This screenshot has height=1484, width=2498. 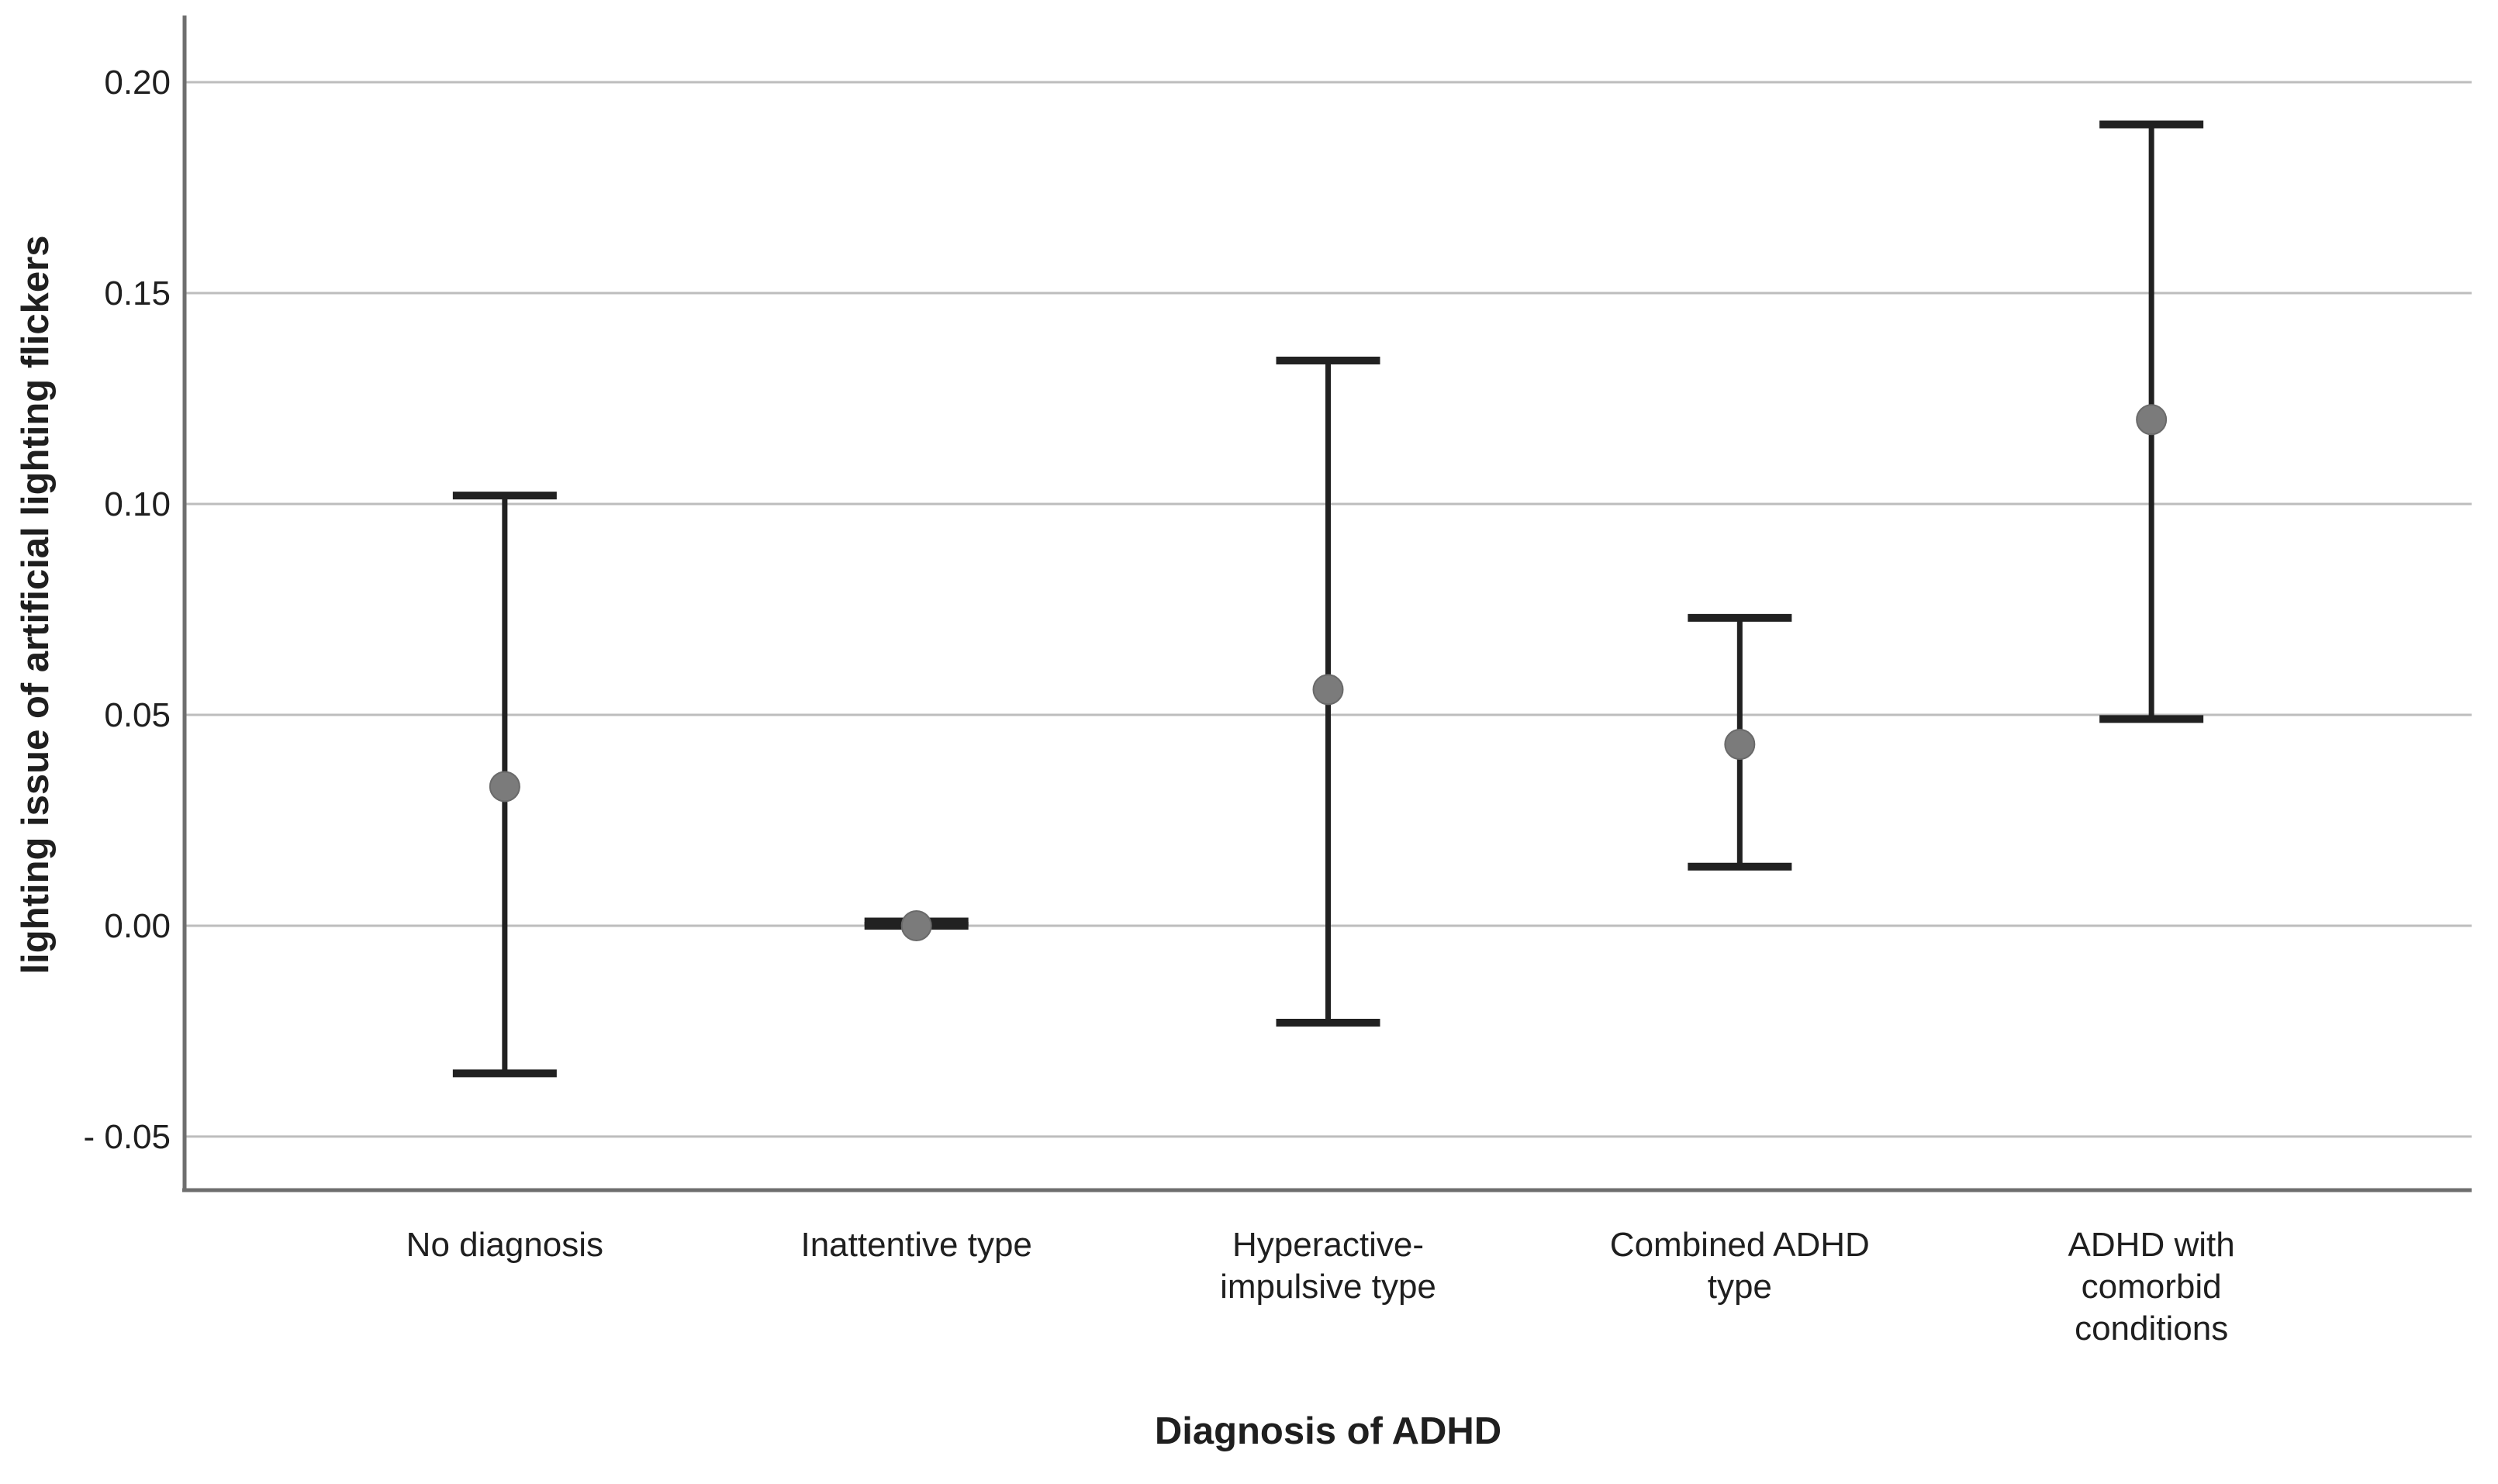 I want to click on y-tick-label: - 0.05, so click(x=127, y=1137).